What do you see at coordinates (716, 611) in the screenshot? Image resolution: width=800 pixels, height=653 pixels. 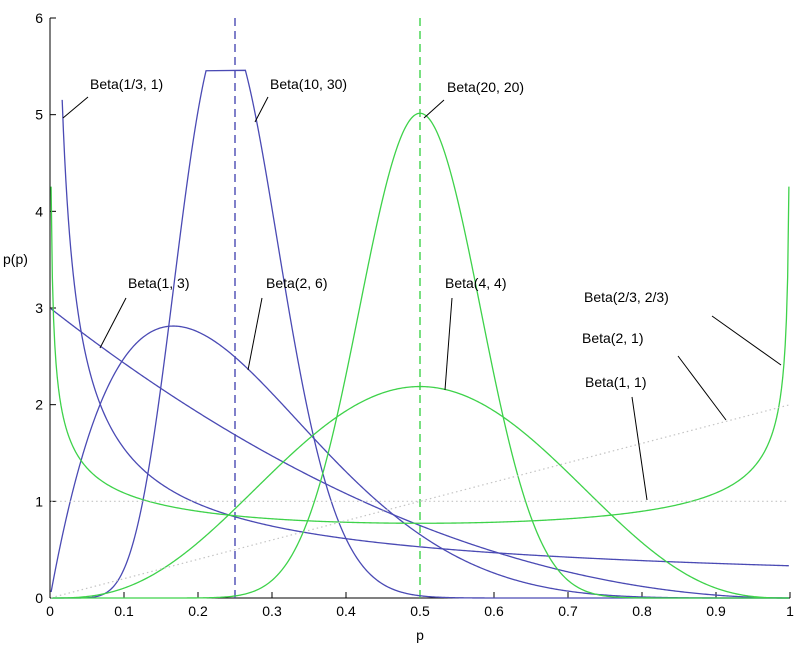 I see `x-tick-label: 0.9` at bounding box center [716, 611].